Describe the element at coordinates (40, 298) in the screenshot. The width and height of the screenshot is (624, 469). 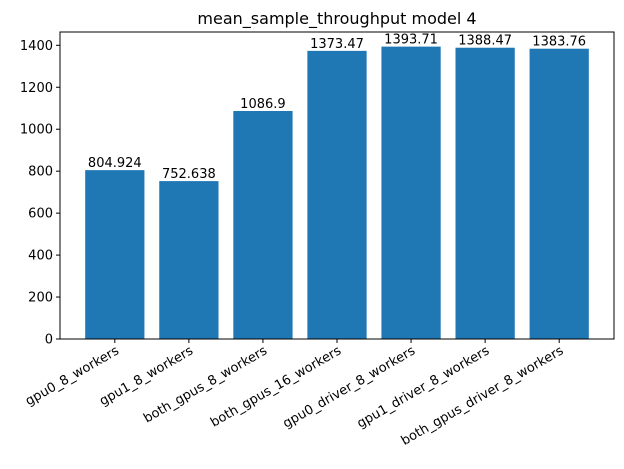
I see `y-tick-label: 200` at that location.